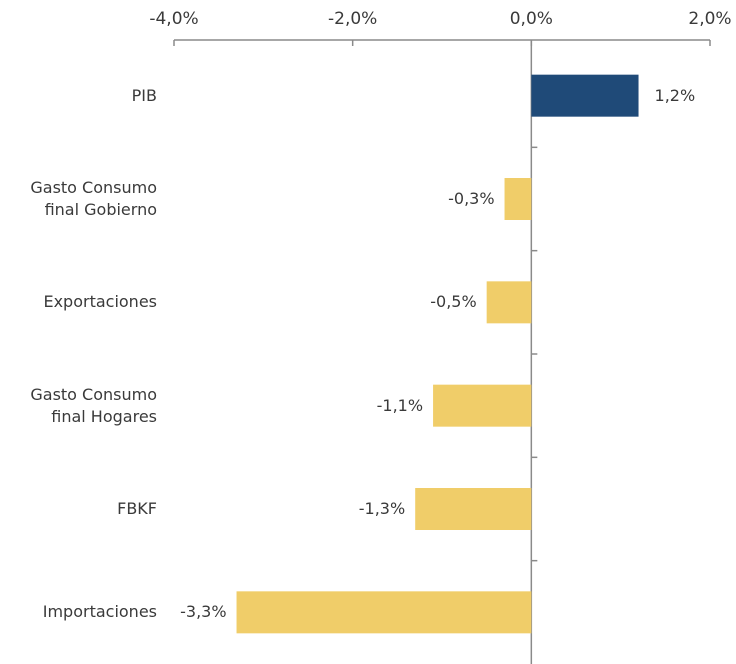 This screenshot has width=736, height=664. What do you see at coordinates (382, 508) in the screenshot?
I see `value-label: -1,3%` at bounding box center [382, 508].